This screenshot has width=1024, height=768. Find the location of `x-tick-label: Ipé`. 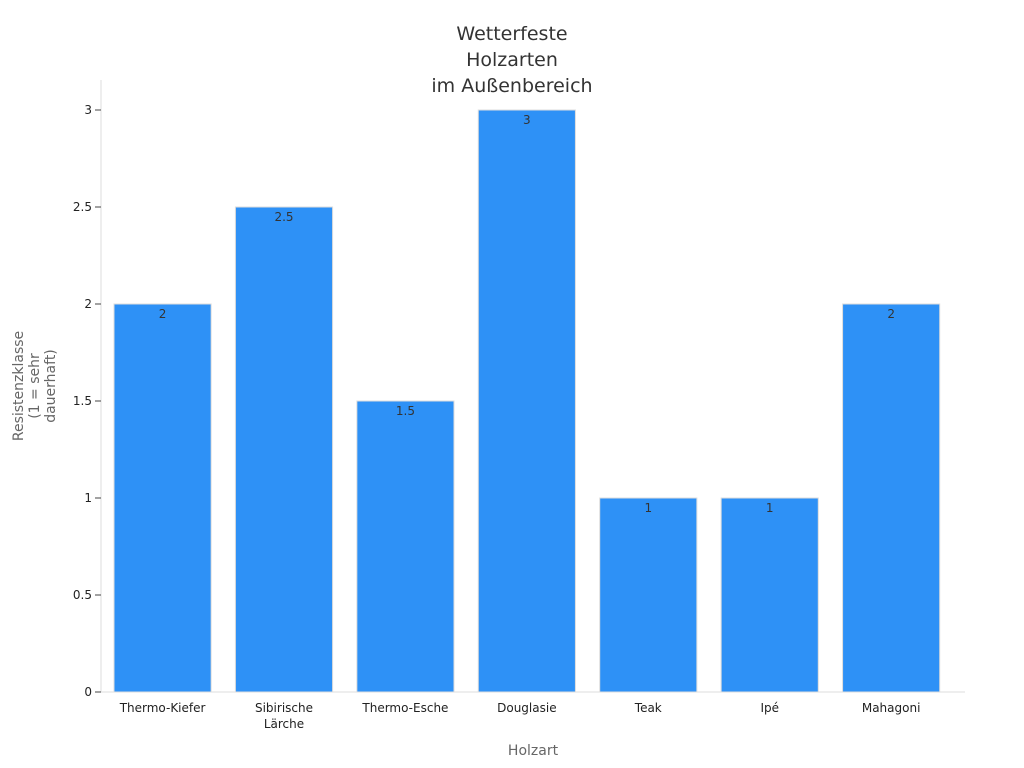

x-tick-label: Ipé is located at coordinates (769, 708).